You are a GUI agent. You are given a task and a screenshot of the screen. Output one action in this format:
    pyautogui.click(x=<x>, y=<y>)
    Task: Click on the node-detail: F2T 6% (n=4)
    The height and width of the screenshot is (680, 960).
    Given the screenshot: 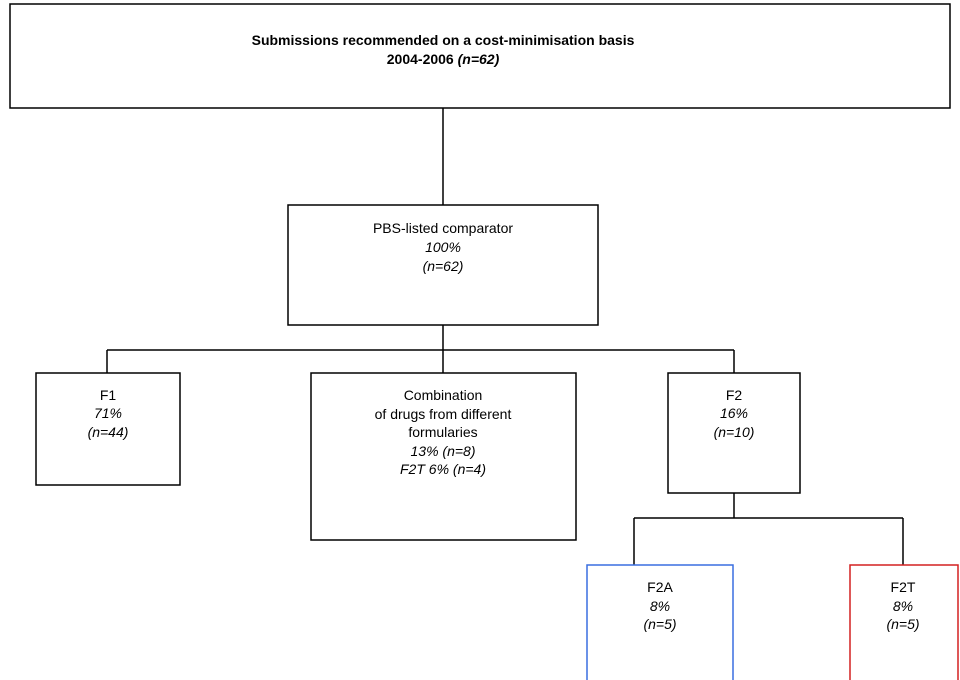 What is the action you would take?
    pyautogui.click(x=443, y=469)
    